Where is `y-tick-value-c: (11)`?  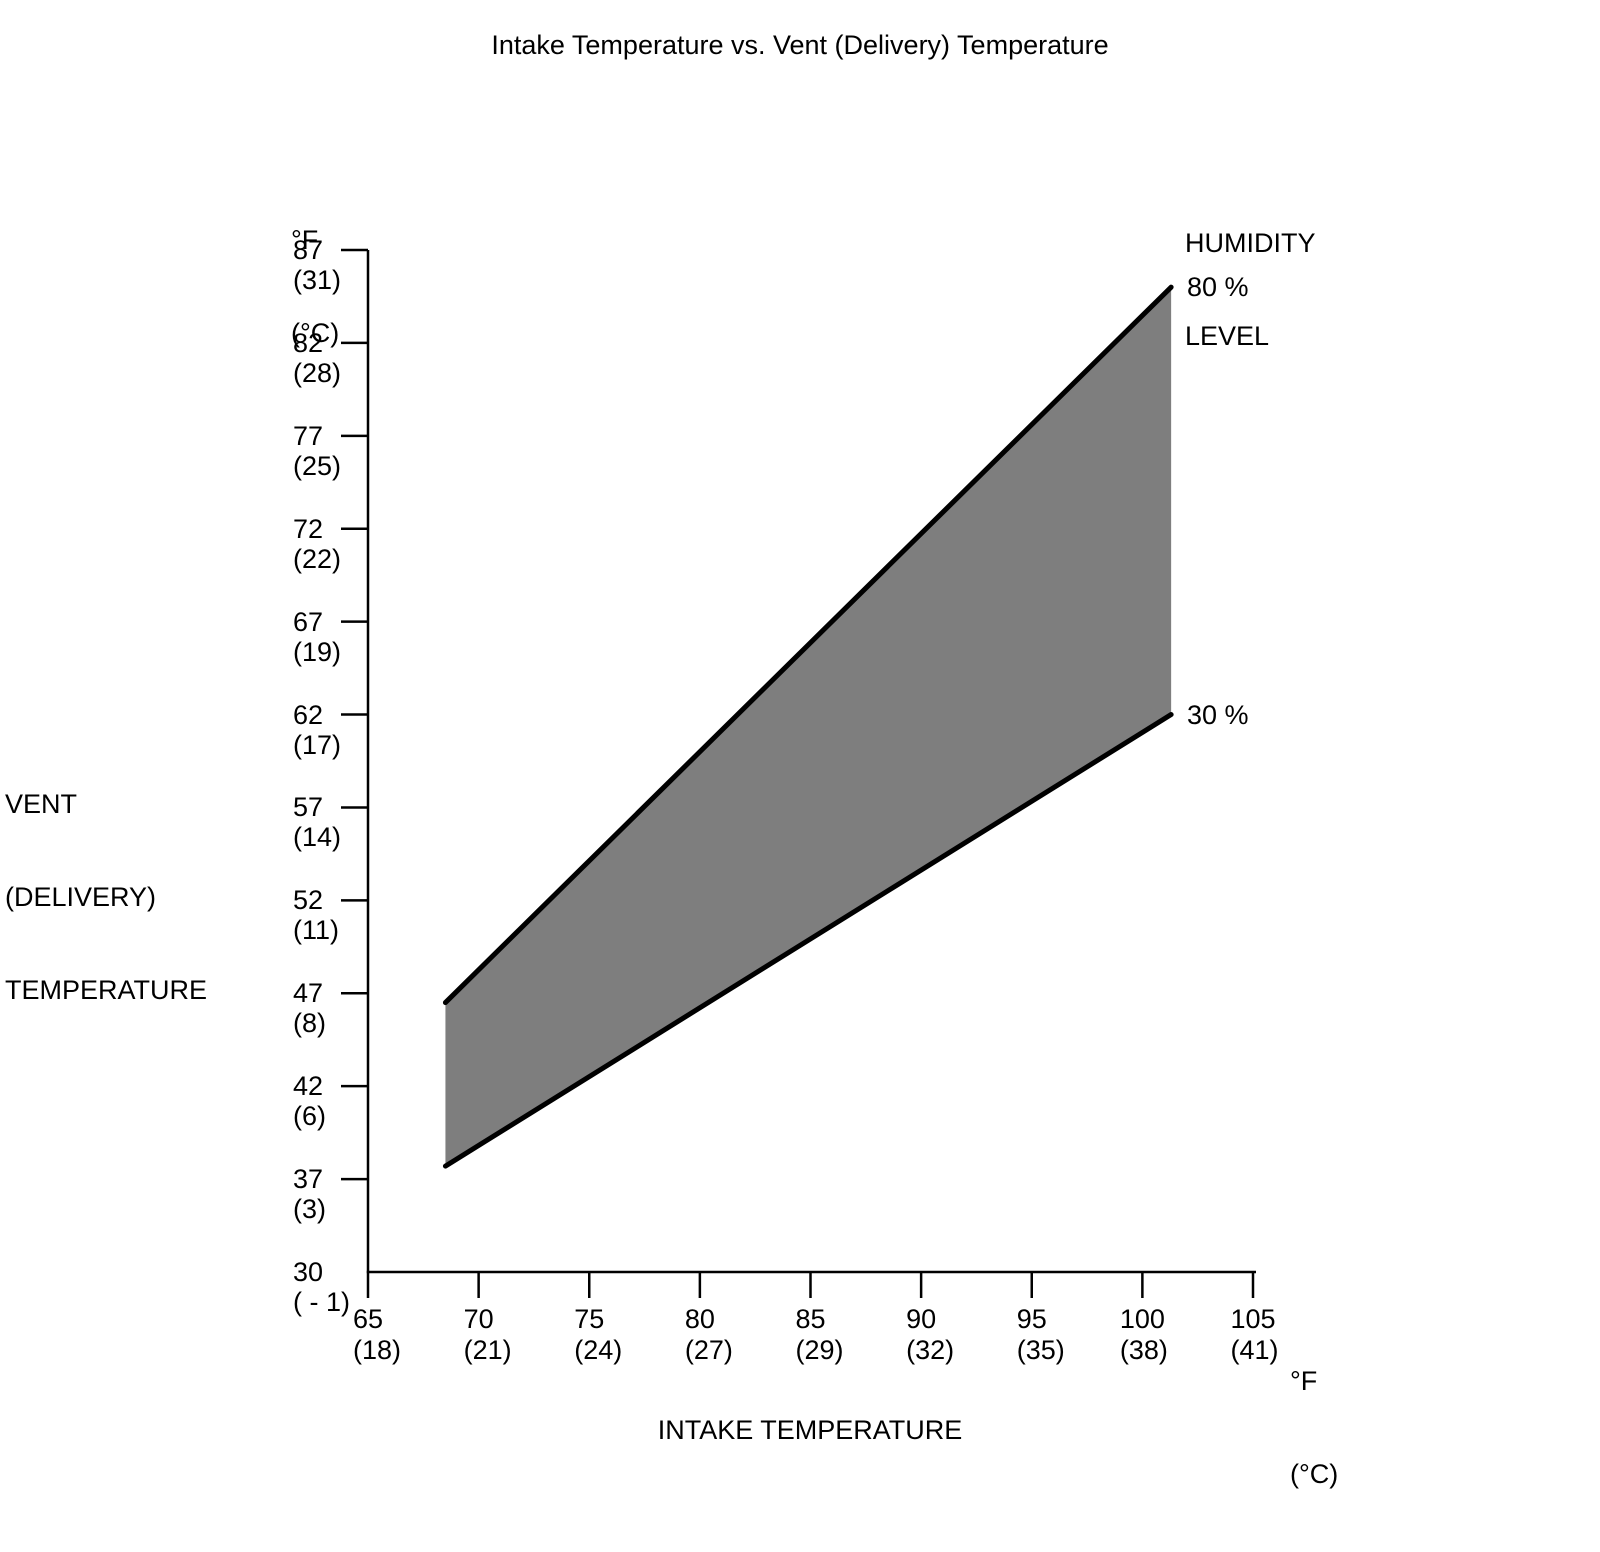 y-tick-value-c: (11) is located at coordinates (316, 930).